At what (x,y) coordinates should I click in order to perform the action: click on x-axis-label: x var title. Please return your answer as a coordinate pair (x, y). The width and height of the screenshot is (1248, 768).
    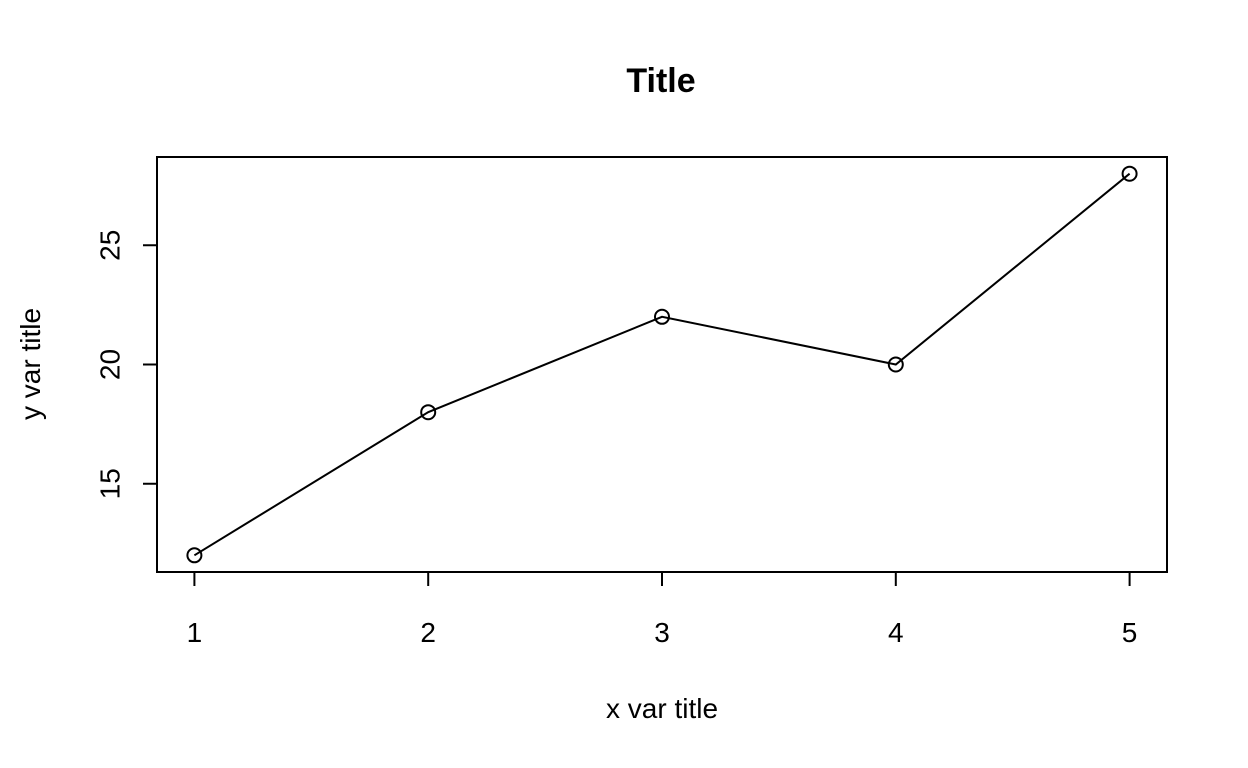
    Looking at the image, I should click on (662, 708).